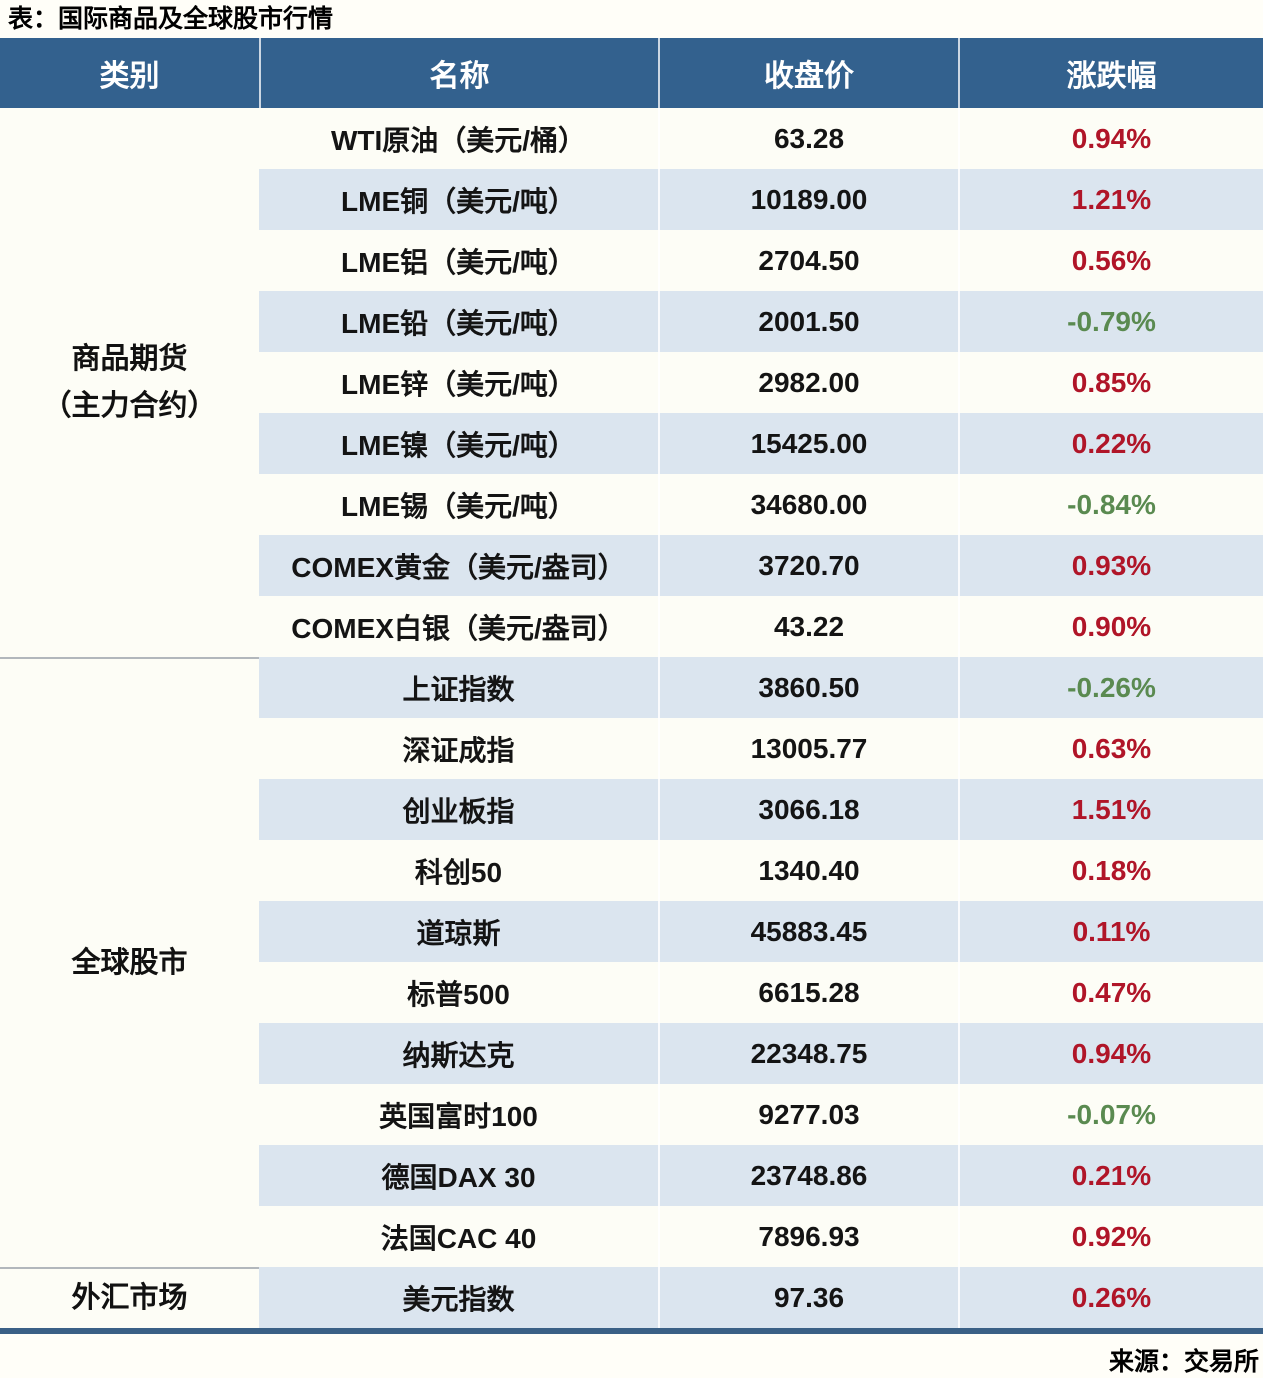  Describe the element at coordinates (808, 73) in the screenshot. I see `header-close-price: 收盘价` at that location.